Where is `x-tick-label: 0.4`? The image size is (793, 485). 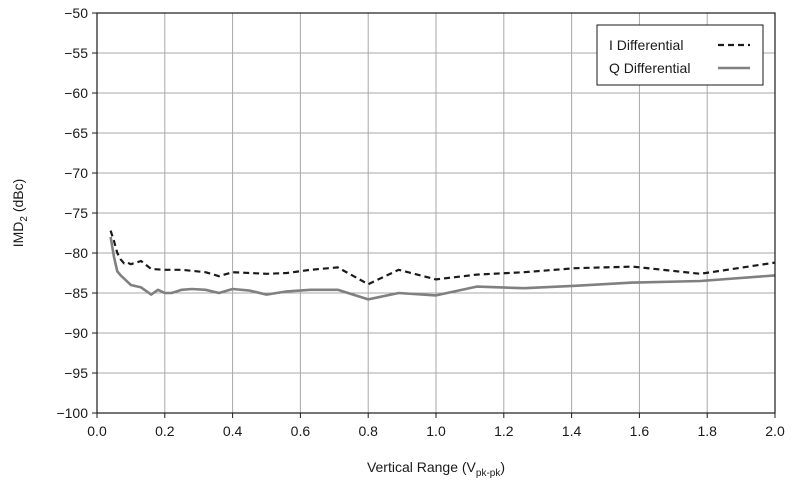
x-tick-label: 0.4 is located at coordinates (233, 431).